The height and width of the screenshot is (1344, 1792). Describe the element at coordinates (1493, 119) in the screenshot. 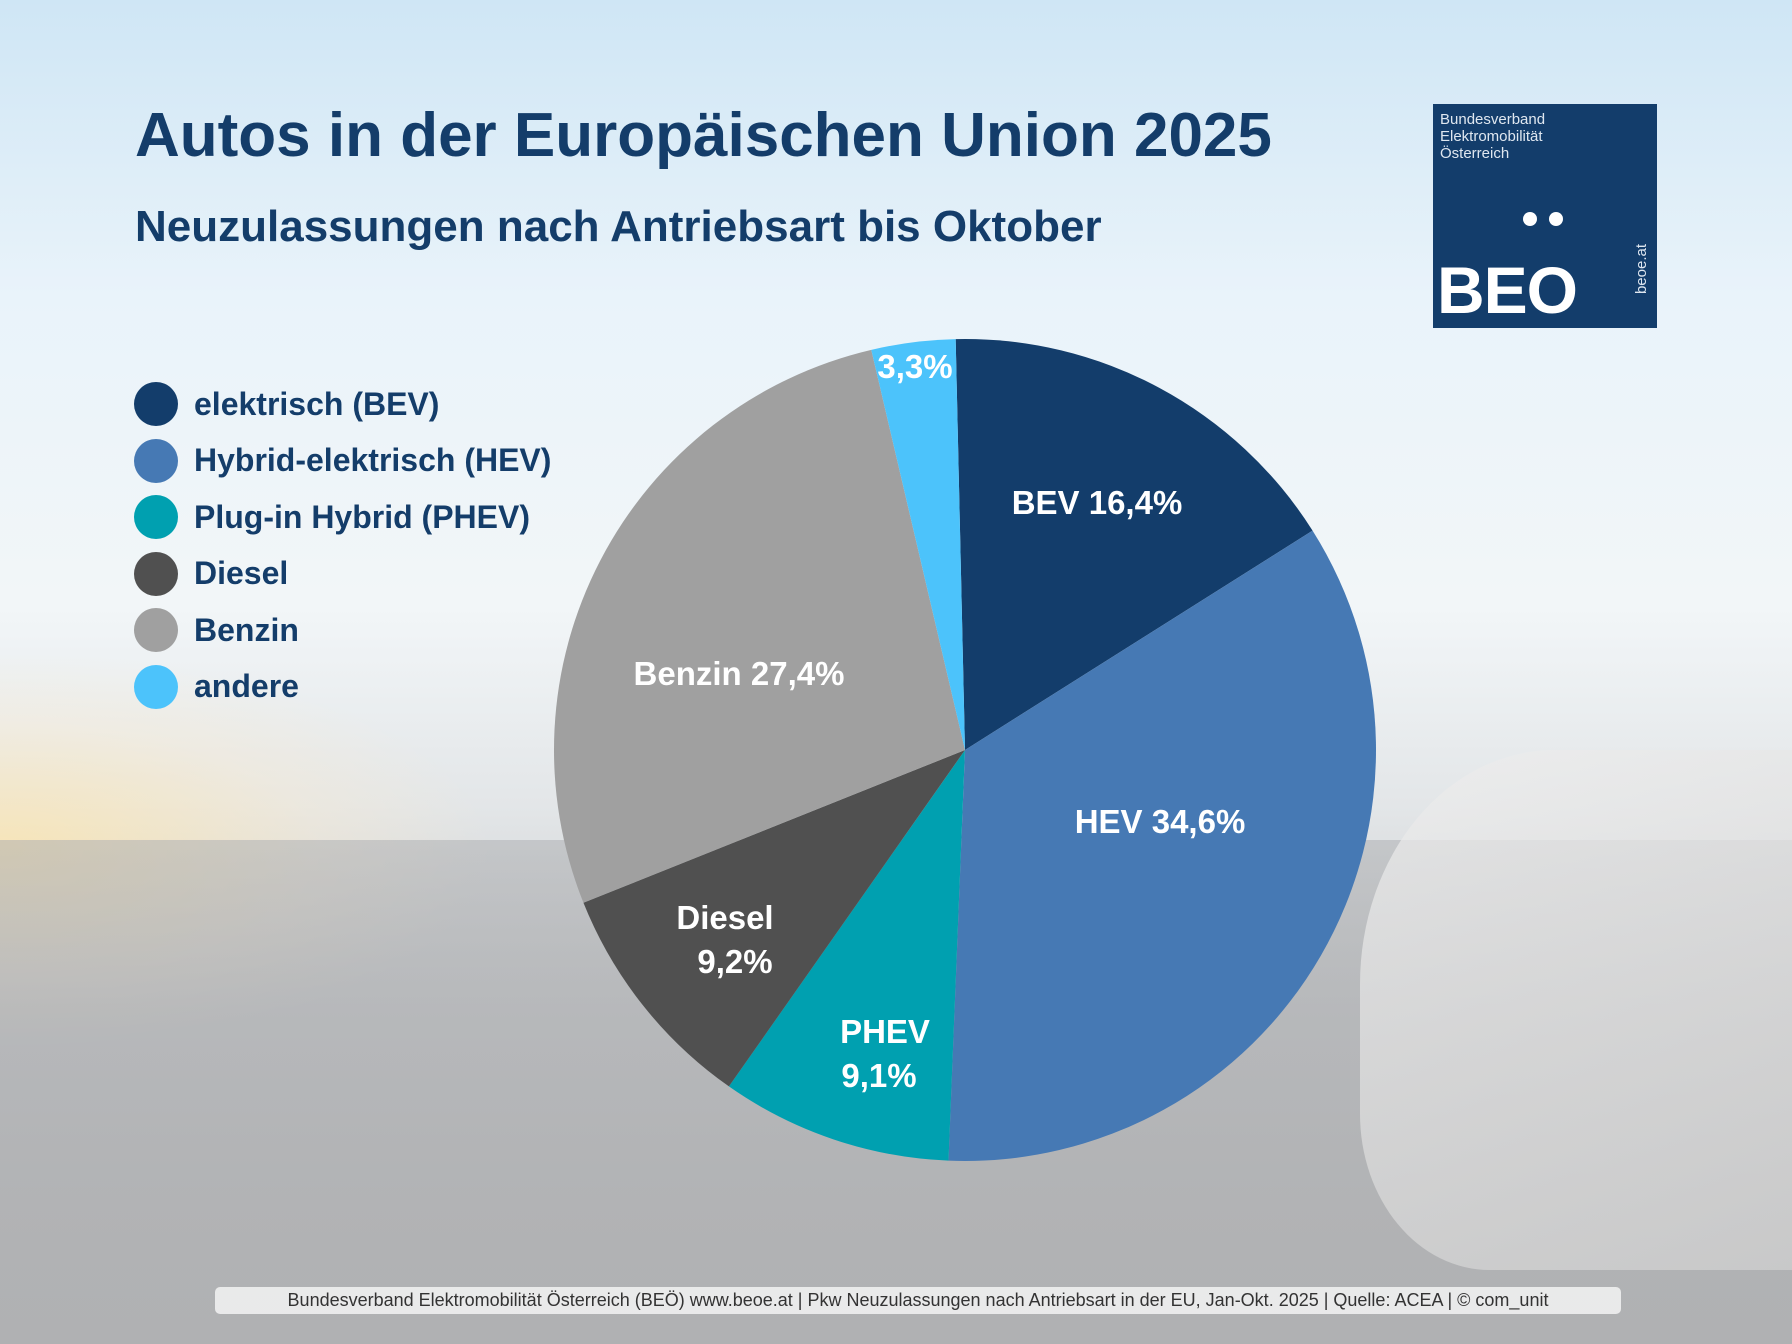

I see `logo-line: Bundesverband` at that location.